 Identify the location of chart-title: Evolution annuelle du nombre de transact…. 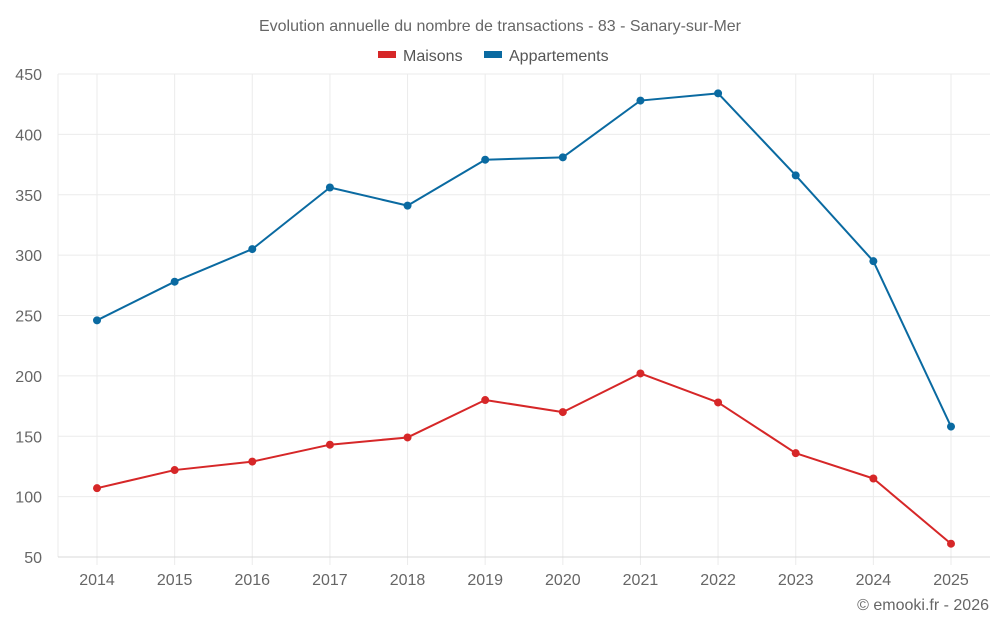
(500, 26).